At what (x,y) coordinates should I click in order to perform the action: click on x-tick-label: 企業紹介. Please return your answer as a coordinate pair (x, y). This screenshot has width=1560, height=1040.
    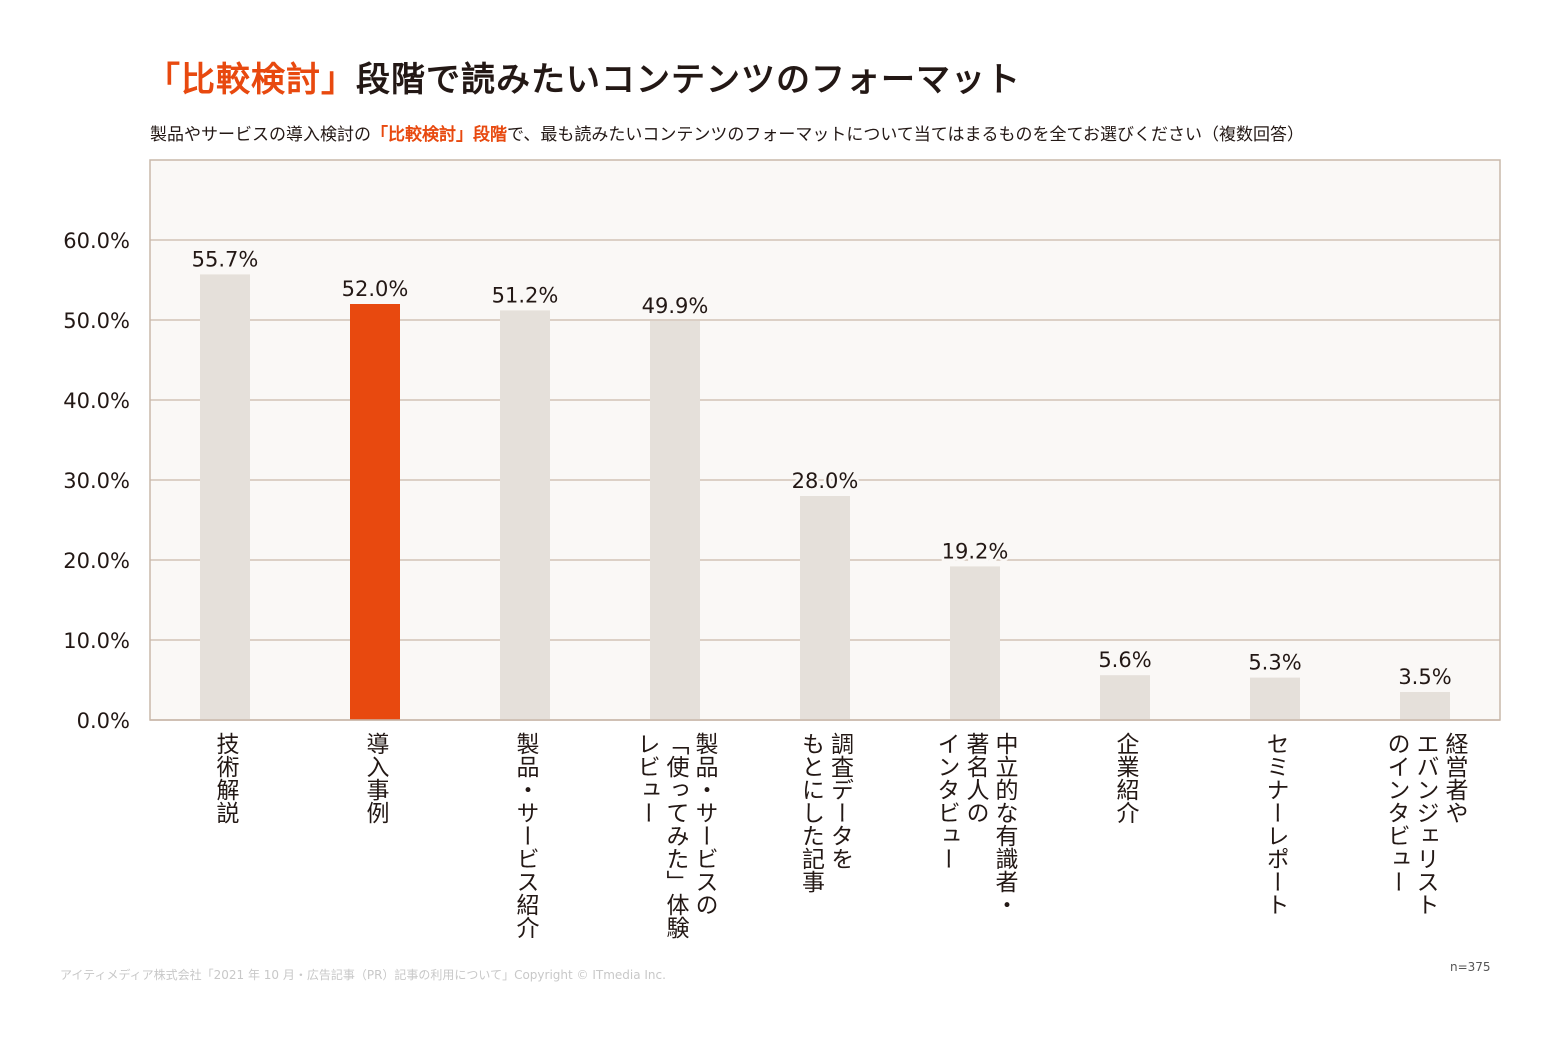
    Looking at the image, I should click on (1126, 778).